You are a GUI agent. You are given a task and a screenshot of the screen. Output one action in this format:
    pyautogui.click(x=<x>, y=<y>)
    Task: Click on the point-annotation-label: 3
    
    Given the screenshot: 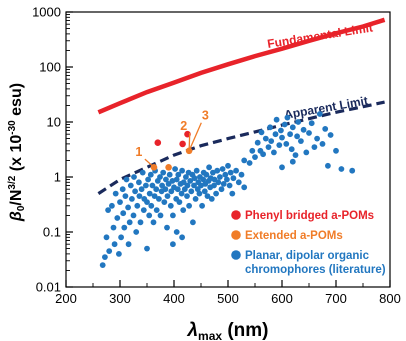 What is the action you would take?
    pyautogui.click(x=205, y=116)
    